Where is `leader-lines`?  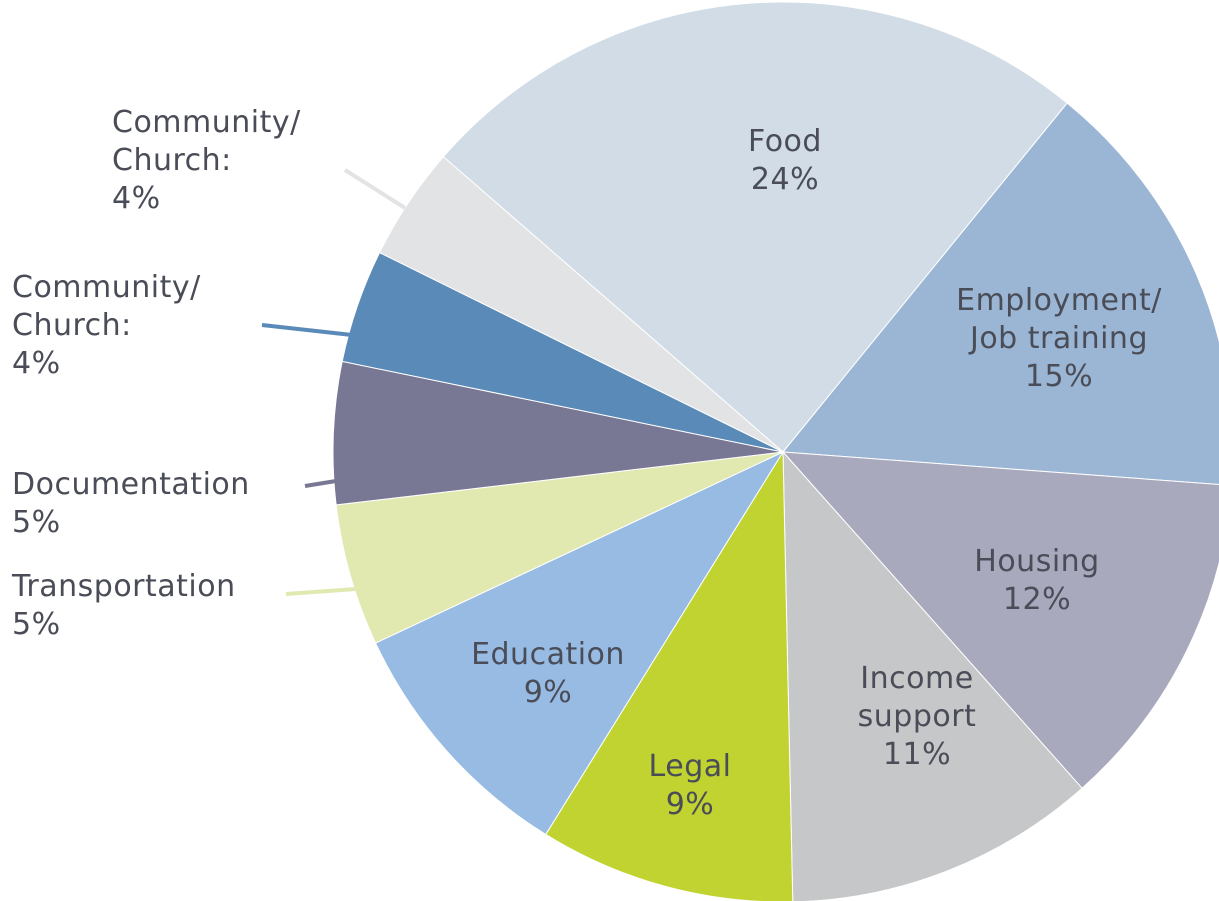
leader-lines is located at coordinates (334, 382).